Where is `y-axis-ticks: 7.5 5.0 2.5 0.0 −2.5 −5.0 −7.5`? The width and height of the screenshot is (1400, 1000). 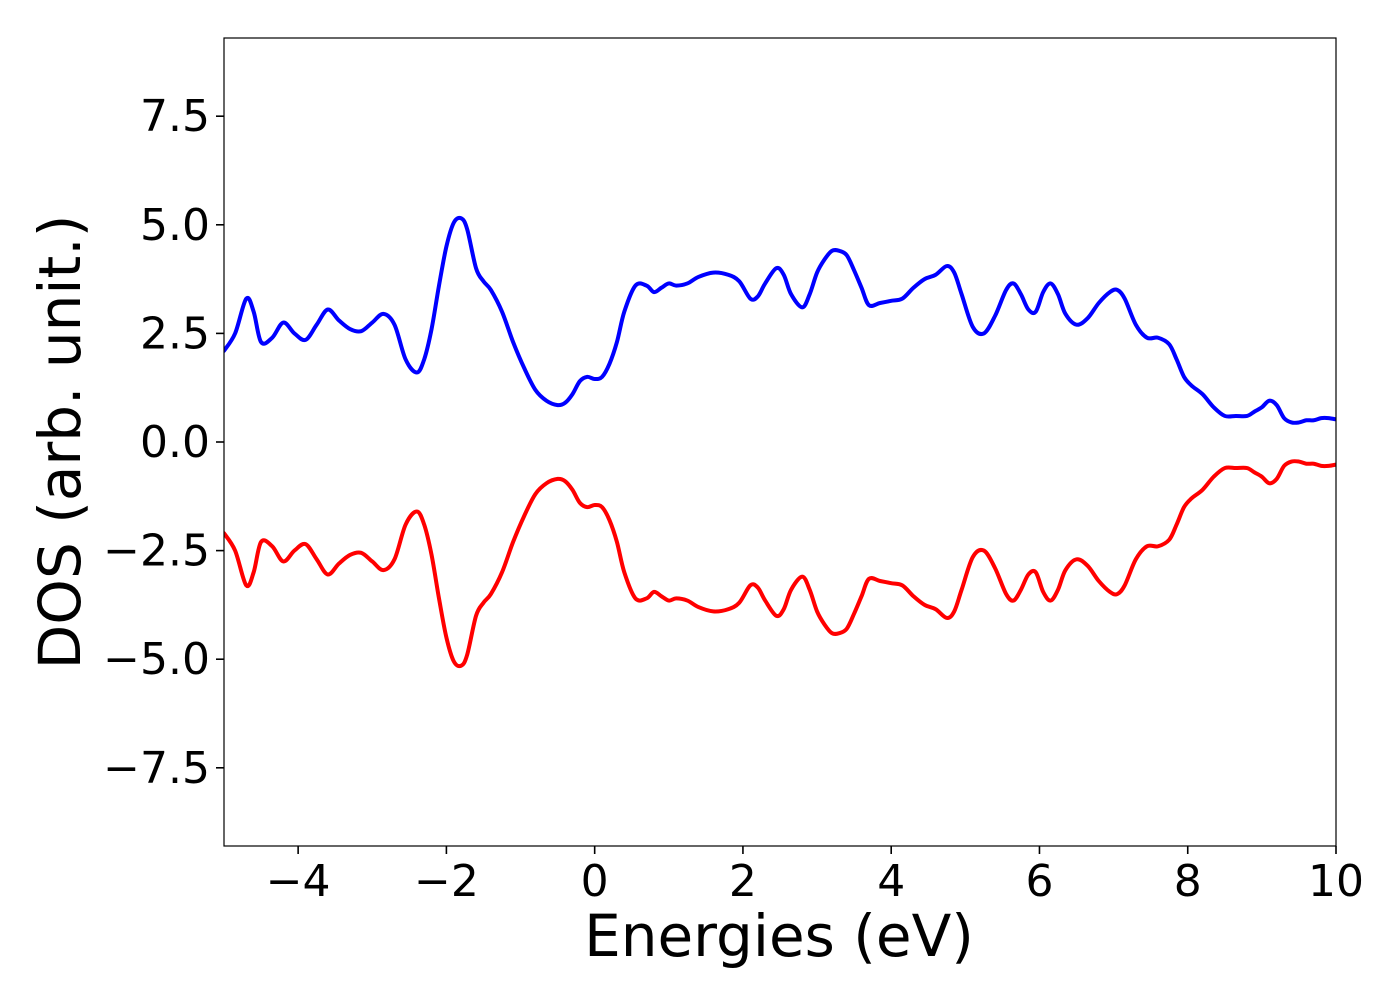 y-axis-ticks: 7.5 5.0 2.5 0.0 −2.5 −5.0 −7.5 is located at coordinates (163, 442).